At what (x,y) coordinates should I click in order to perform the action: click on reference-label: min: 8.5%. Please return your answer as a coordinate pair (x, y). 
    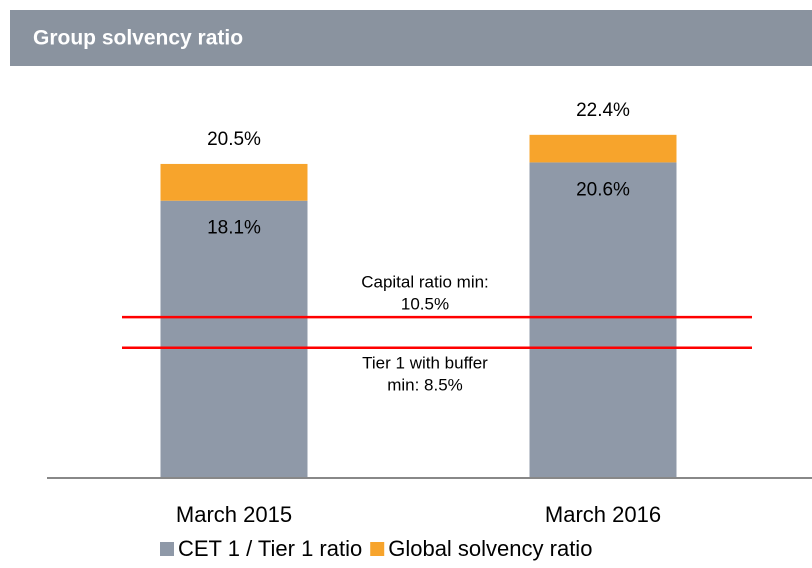
    Looking at the image, I should click on (425, 384).